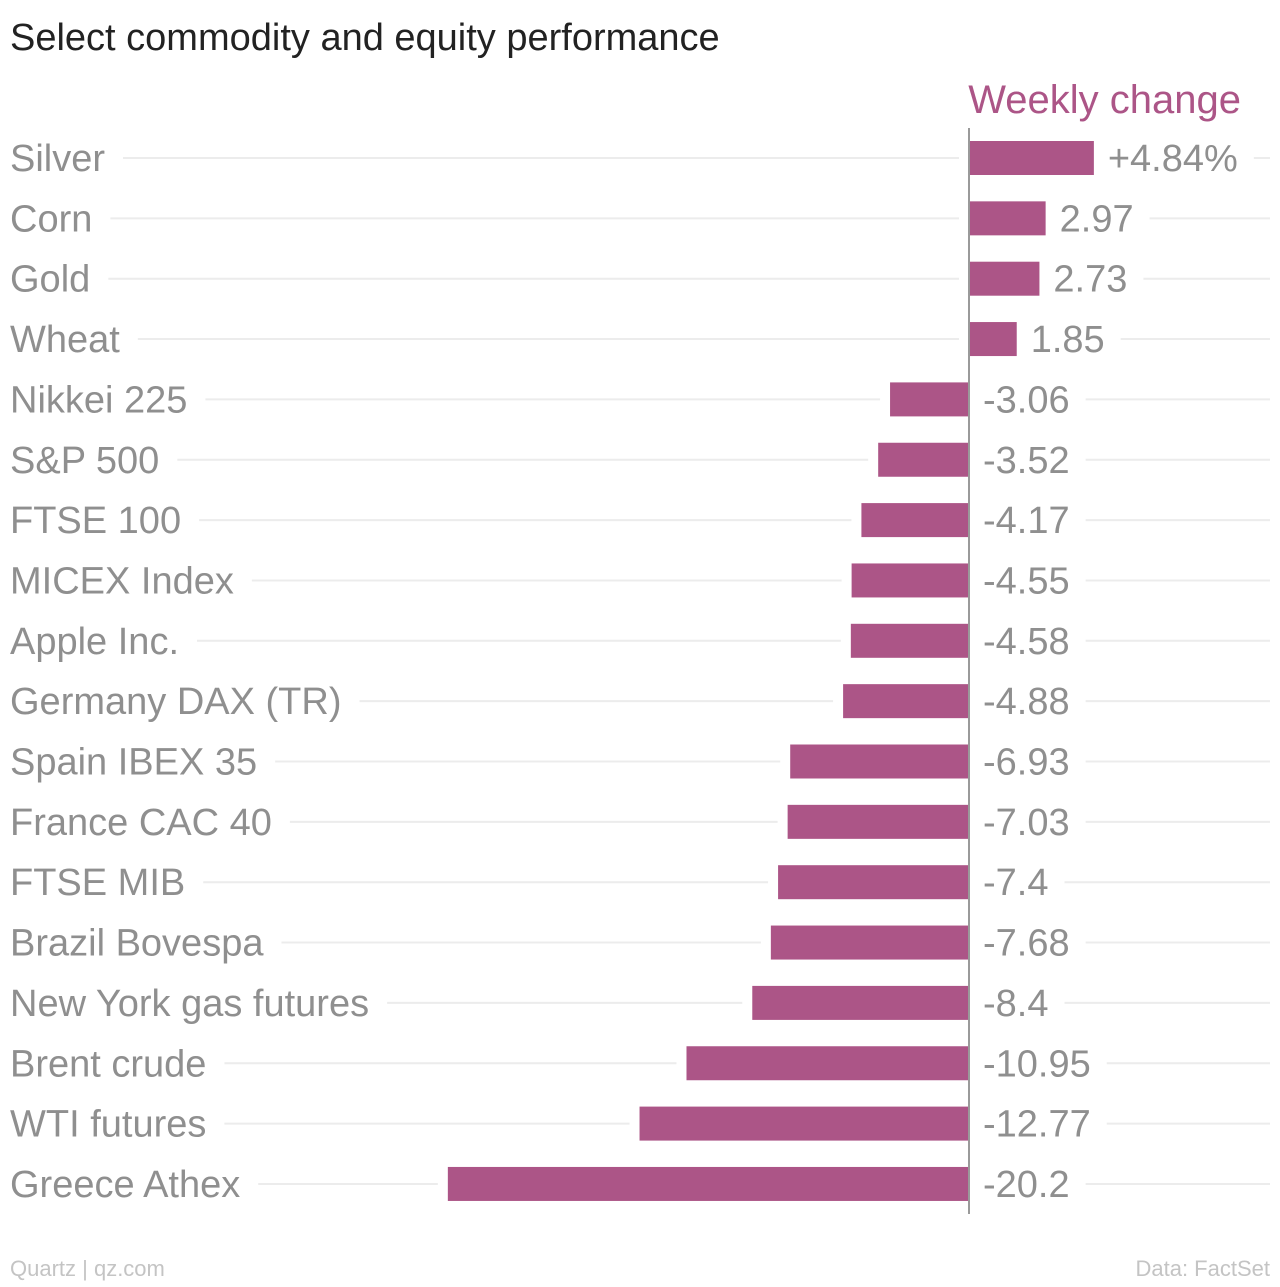  What do you see at coordinates (1090, 280) in the screenshot?
I see `value-label: 2.73` at bounding box center [1090, 280].